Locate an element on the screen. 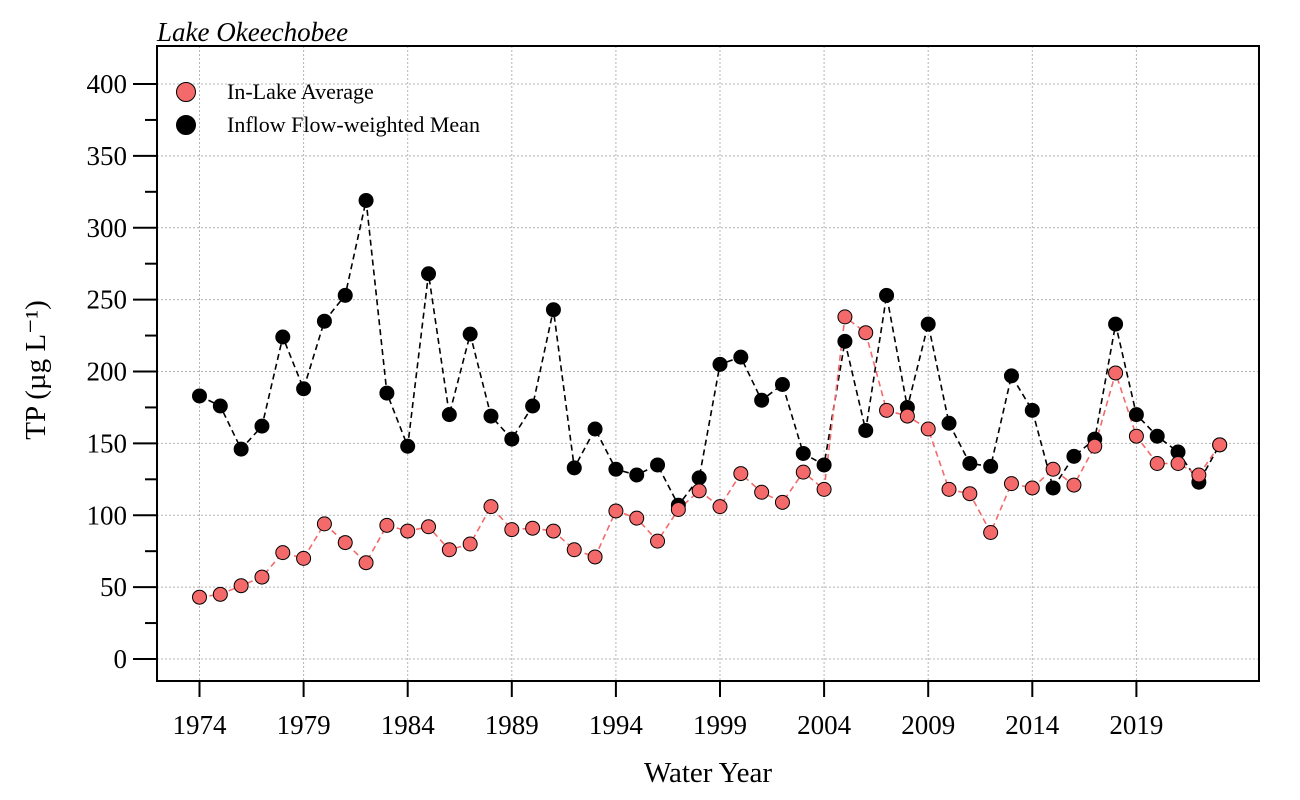 The image size is (1300, 800). y-axis: 0 50 100 150 200 250 300 350 400 is located at coordinates (122, 371).